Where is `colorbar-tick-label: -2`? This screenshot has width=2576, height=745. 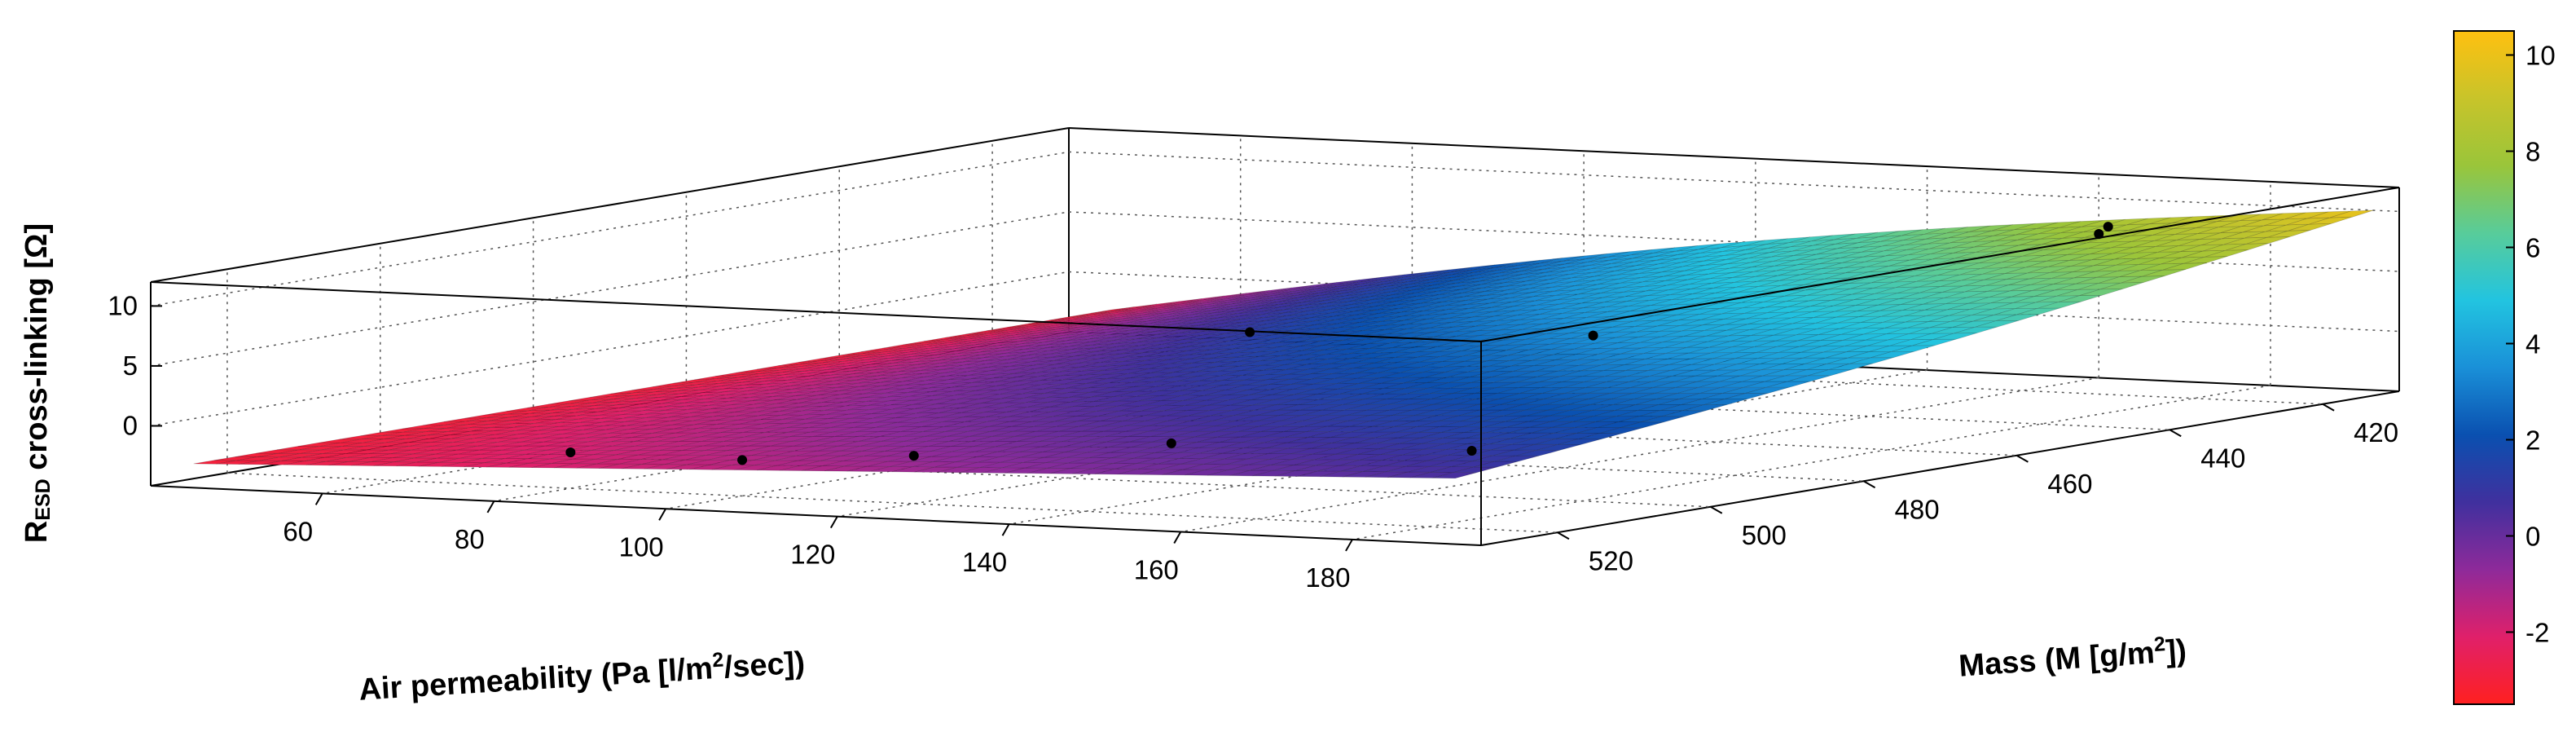
colorbar-tick-label: -2 is located at coordinates (2537, 633).